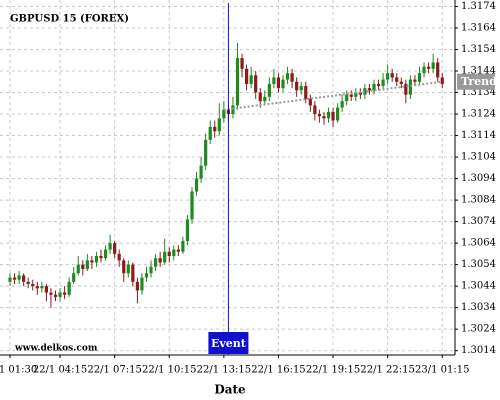  I want to click on y-tick-label: 1.3104, so click(478, 157).